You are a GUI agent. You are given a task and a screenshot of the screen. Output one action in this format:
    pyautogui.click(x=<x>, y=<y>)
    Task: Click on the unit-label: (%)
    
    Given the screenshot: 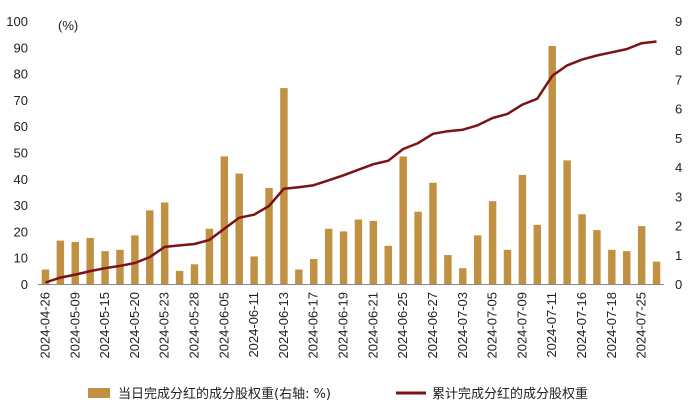 What is the action you would take?
    pyautogui.click(x=68, y=25)
    